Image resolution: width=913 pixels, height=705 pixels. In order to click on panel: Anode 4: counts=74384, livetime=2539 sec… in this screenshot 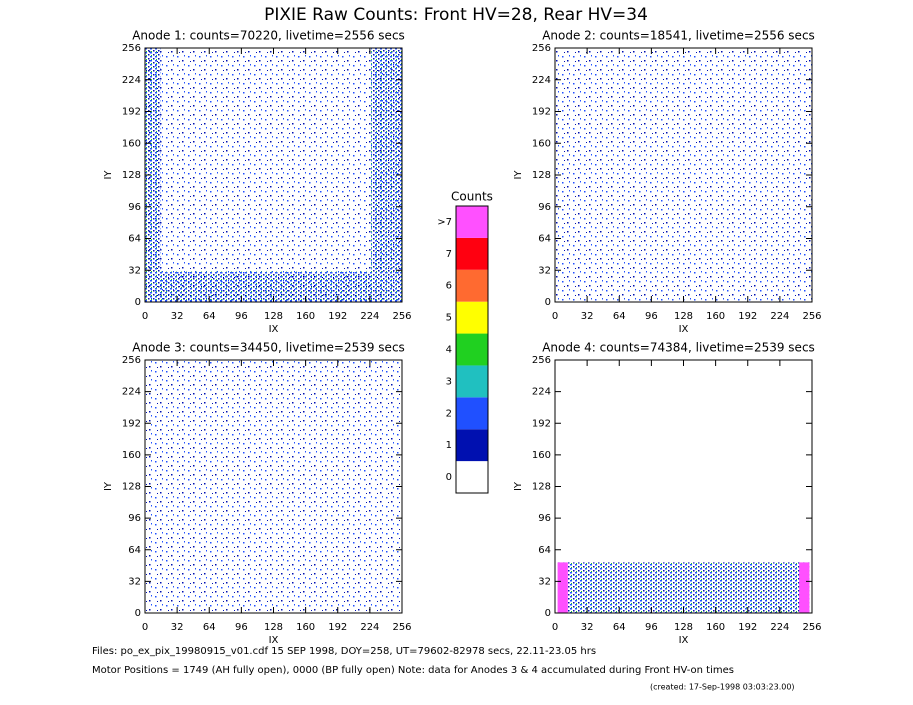, I will do `click(667, 494)`.